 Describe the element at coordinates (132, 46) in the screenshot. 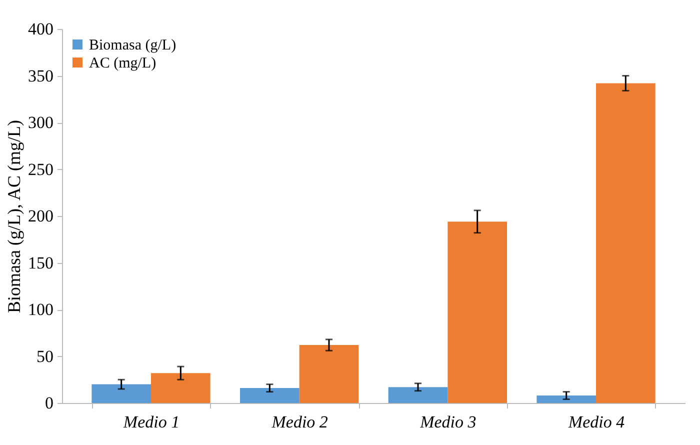

I see `legend-label: Biomasa (g/L)` at that location.